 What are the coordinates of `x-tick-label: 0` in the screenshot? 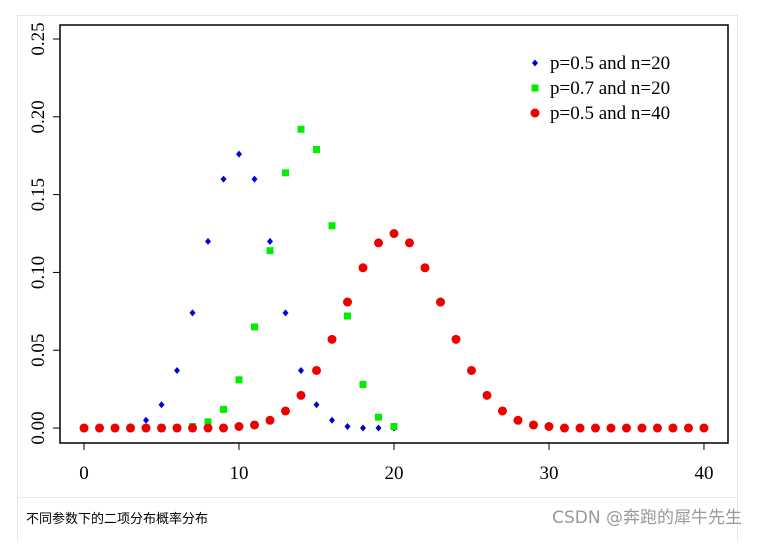 It's located at (84, 473).